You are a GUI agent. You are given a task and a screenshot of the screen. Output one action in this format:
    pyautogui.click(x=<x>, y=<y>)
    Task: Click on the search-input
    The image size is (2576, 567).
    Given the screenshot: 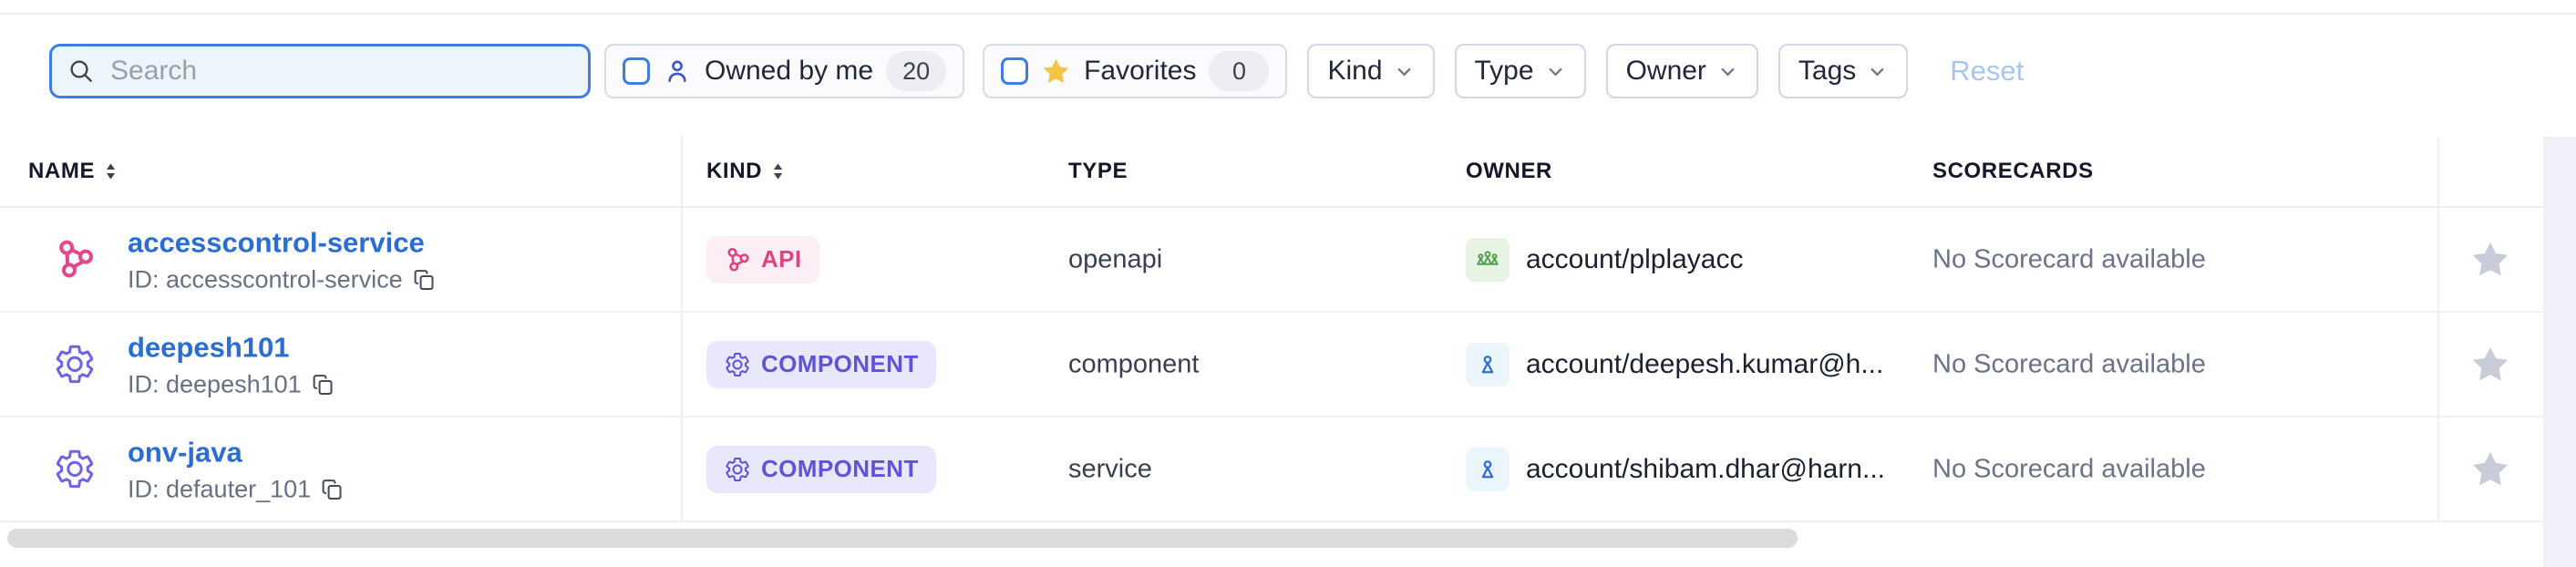 What is the action you would take?
    pyautogui.click(x=340, y=71)
    